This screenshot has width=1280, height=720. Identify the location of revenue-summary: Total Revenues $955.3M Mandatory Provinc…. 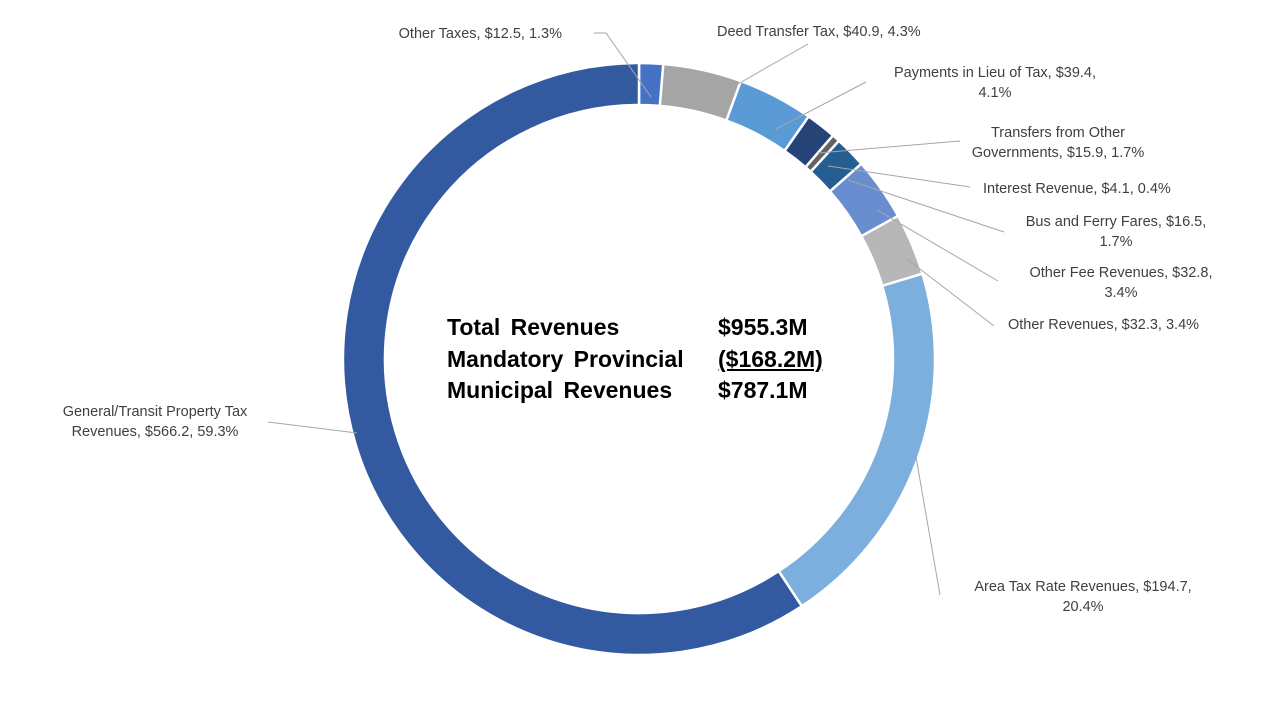
(635, 359).